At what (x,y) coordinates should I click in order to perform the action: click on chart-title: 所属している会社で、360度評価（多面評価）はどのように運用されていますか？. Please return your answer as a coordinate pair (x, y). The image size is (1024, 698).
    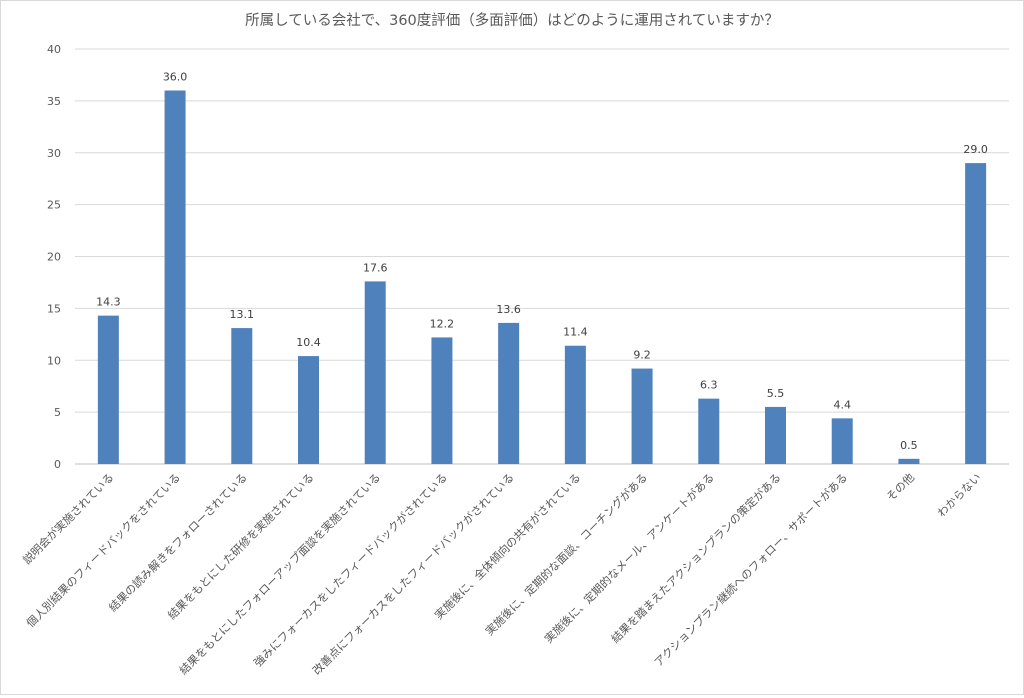
    Looking at the image, I should click on (512, 20).